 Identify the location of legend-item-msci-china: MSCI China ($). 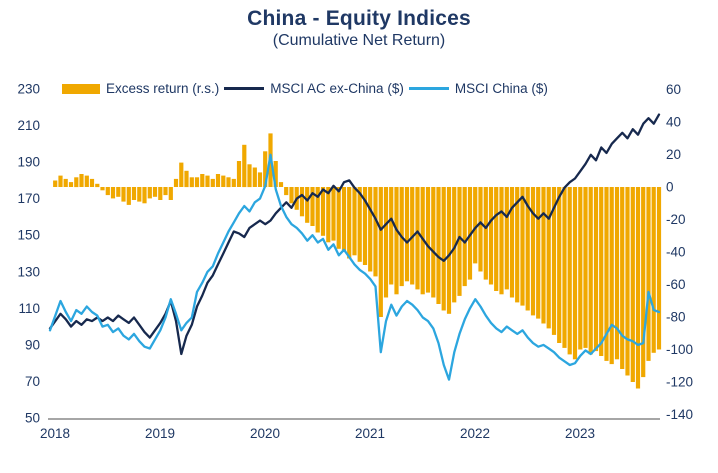
(478, 88).